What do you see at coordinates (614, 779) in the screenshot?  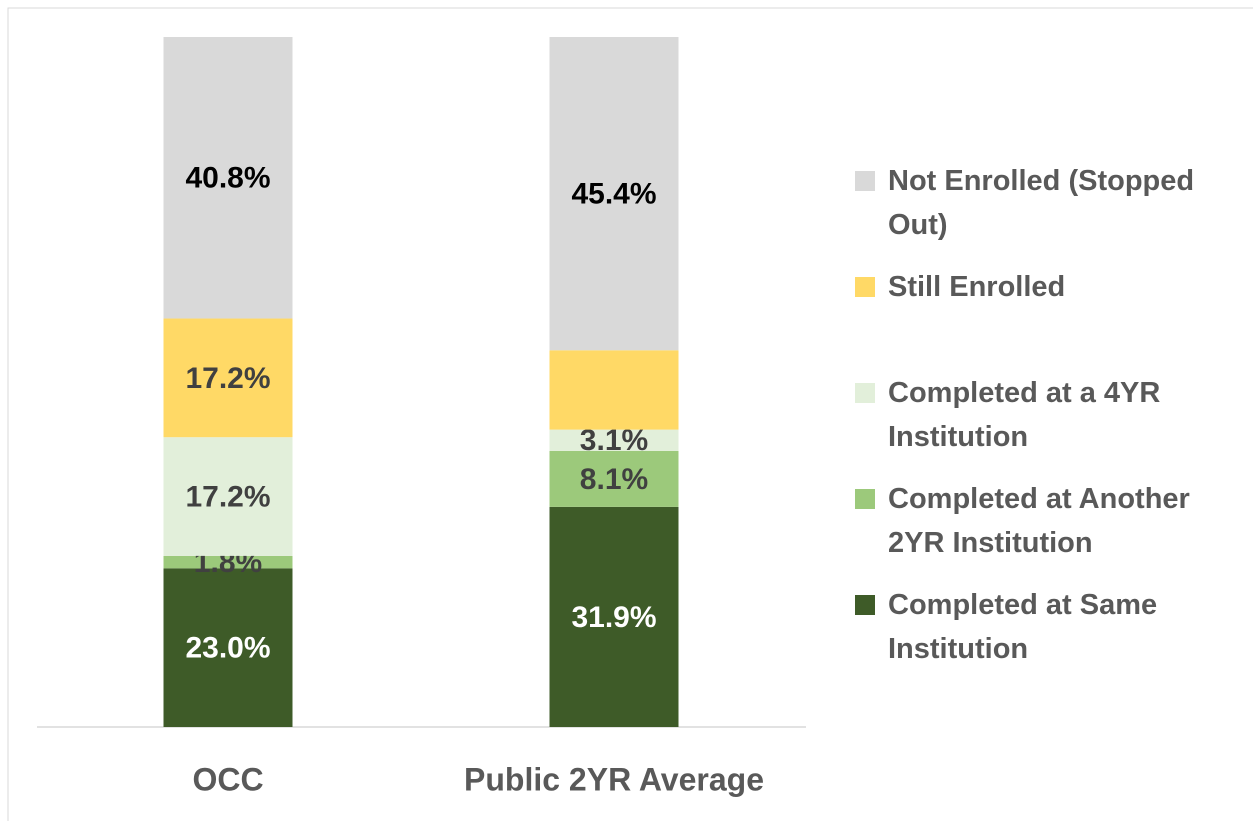 I see `x-tick-label: Public 2YR Average` at bounding box center [614, 779].